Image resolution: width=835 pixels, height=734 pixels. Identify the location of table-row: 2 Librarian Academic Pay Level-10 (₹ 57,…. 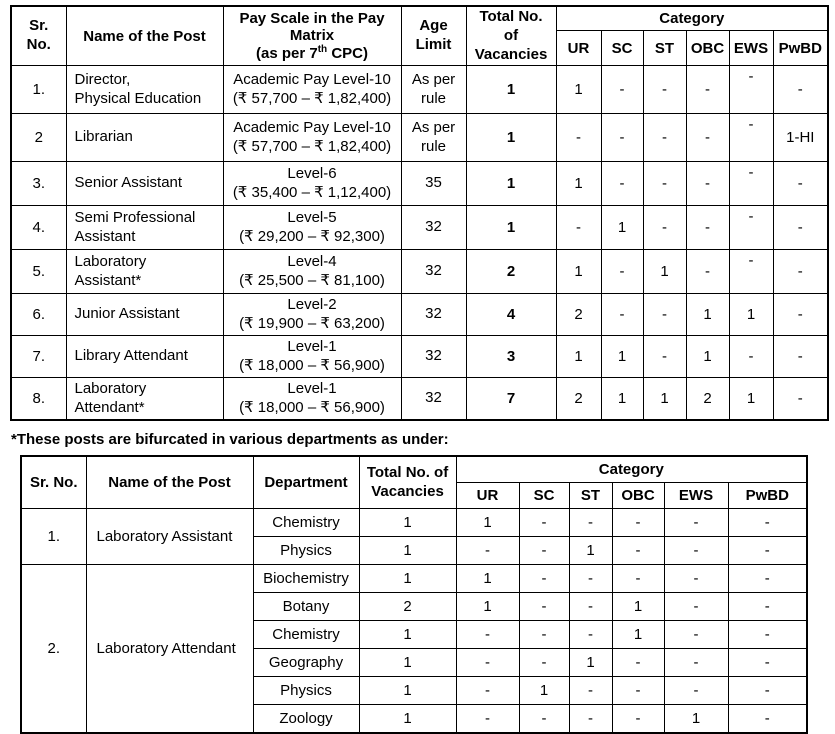
(419, 138).